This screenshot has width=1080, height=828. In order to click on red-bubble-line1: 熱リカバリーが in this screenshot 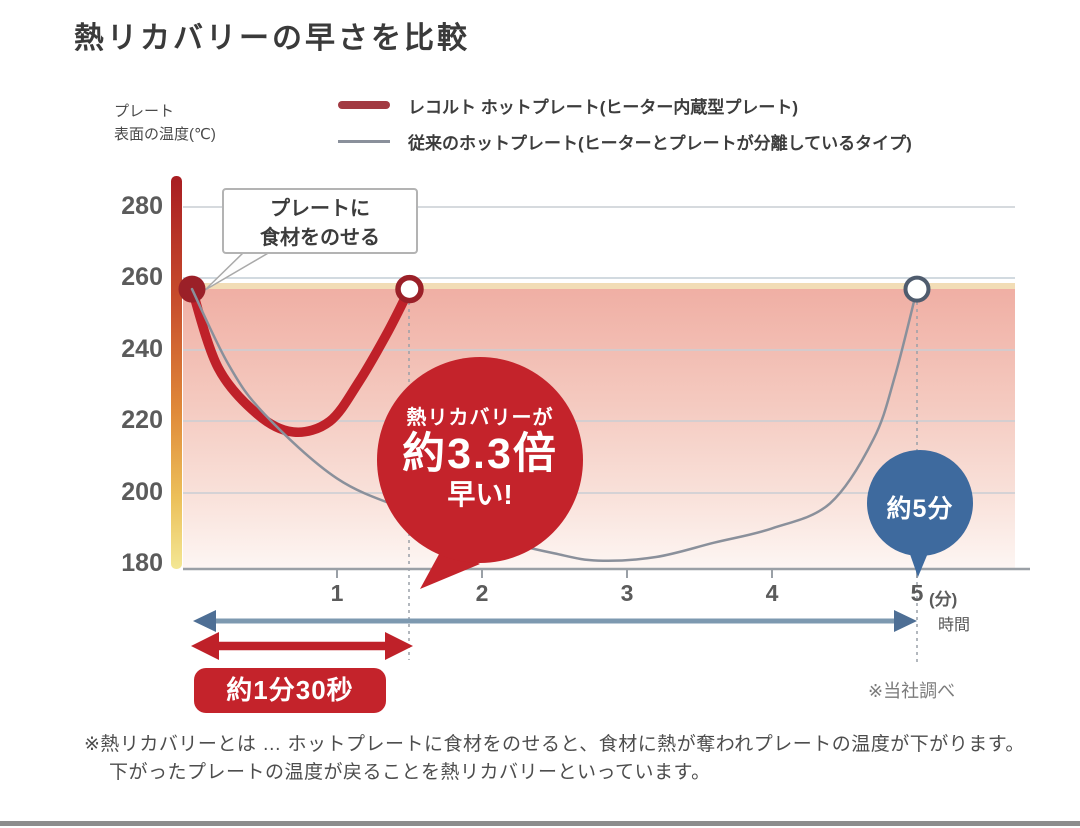, I will do `click(480, 418)`.